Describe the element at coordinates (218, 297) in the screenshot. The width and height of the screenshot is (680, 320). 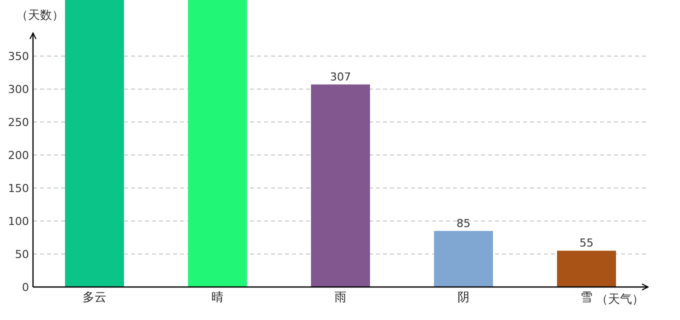
I see `x-tick-label: 晴` at that location.